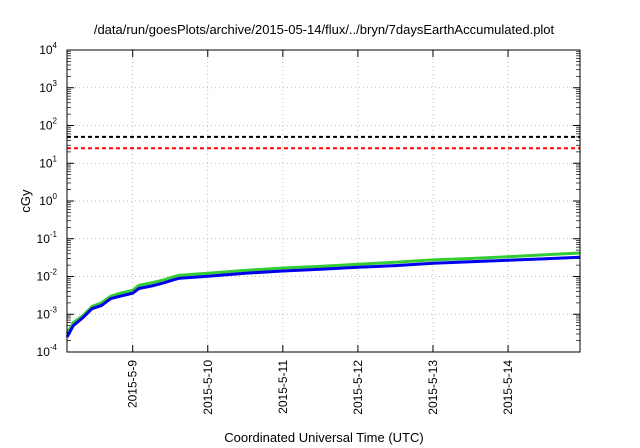 This screenshot has width=640, height=448. I want to click on y-axis-label: cGy, so click(25, 201).